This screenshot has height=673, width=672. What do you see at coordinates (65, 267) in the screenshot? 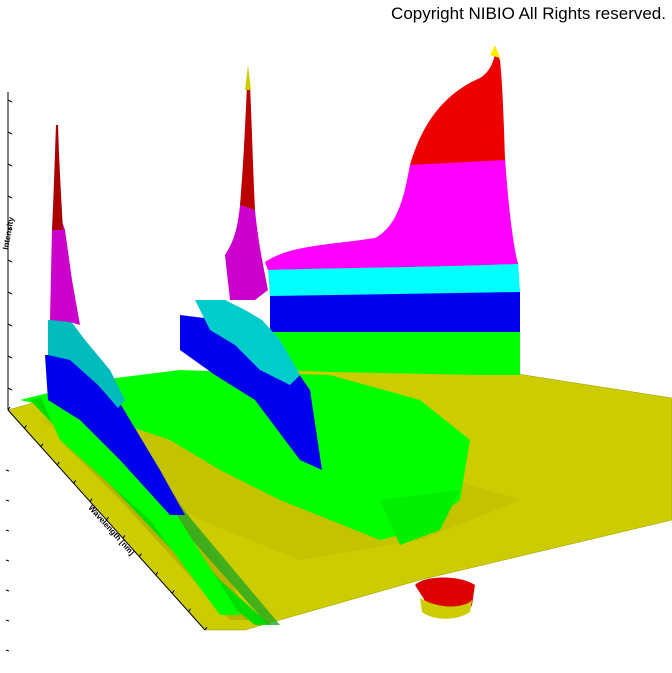
I see `peak-left-magenta` at bounding box center [65, 267].